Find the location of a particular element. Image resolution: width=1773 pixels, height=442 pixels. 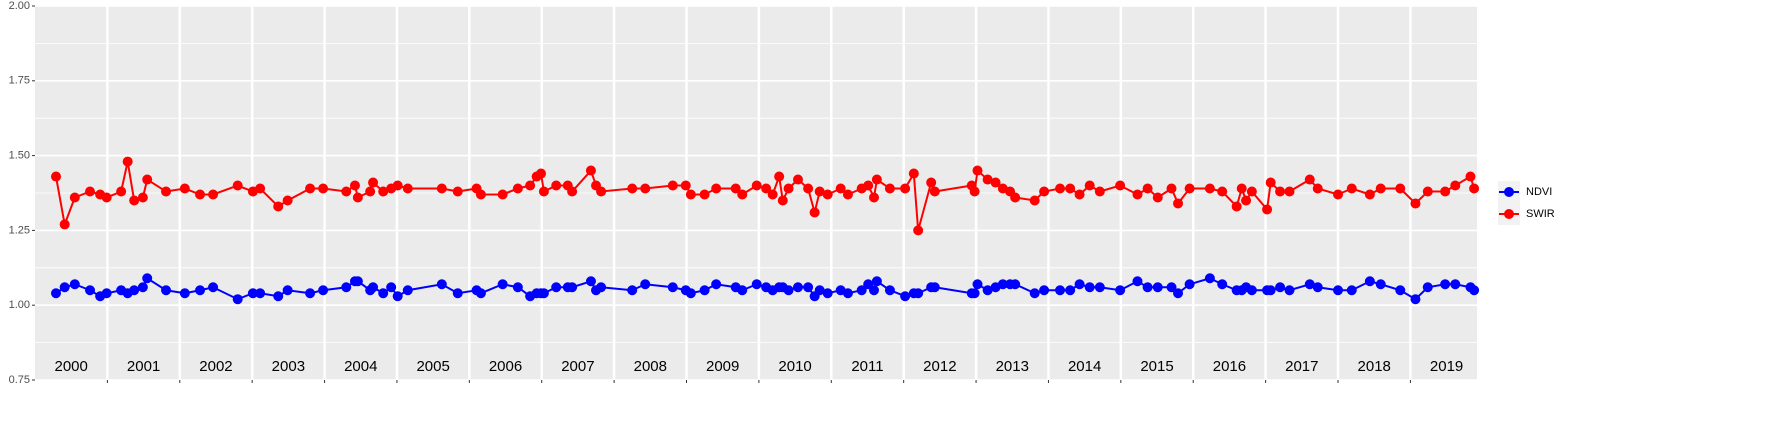

year-label: 2002 is located at coordinates (215, 366).